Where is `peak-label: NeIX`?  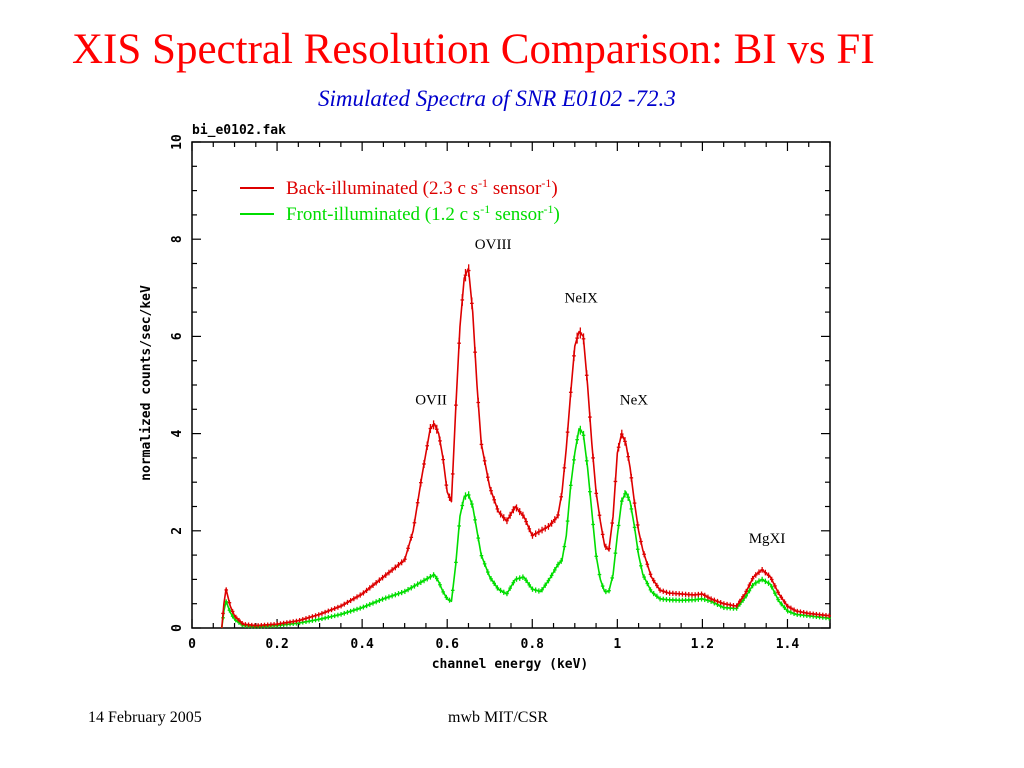 peak-label: NeIX is located at coordinates (581, 298).